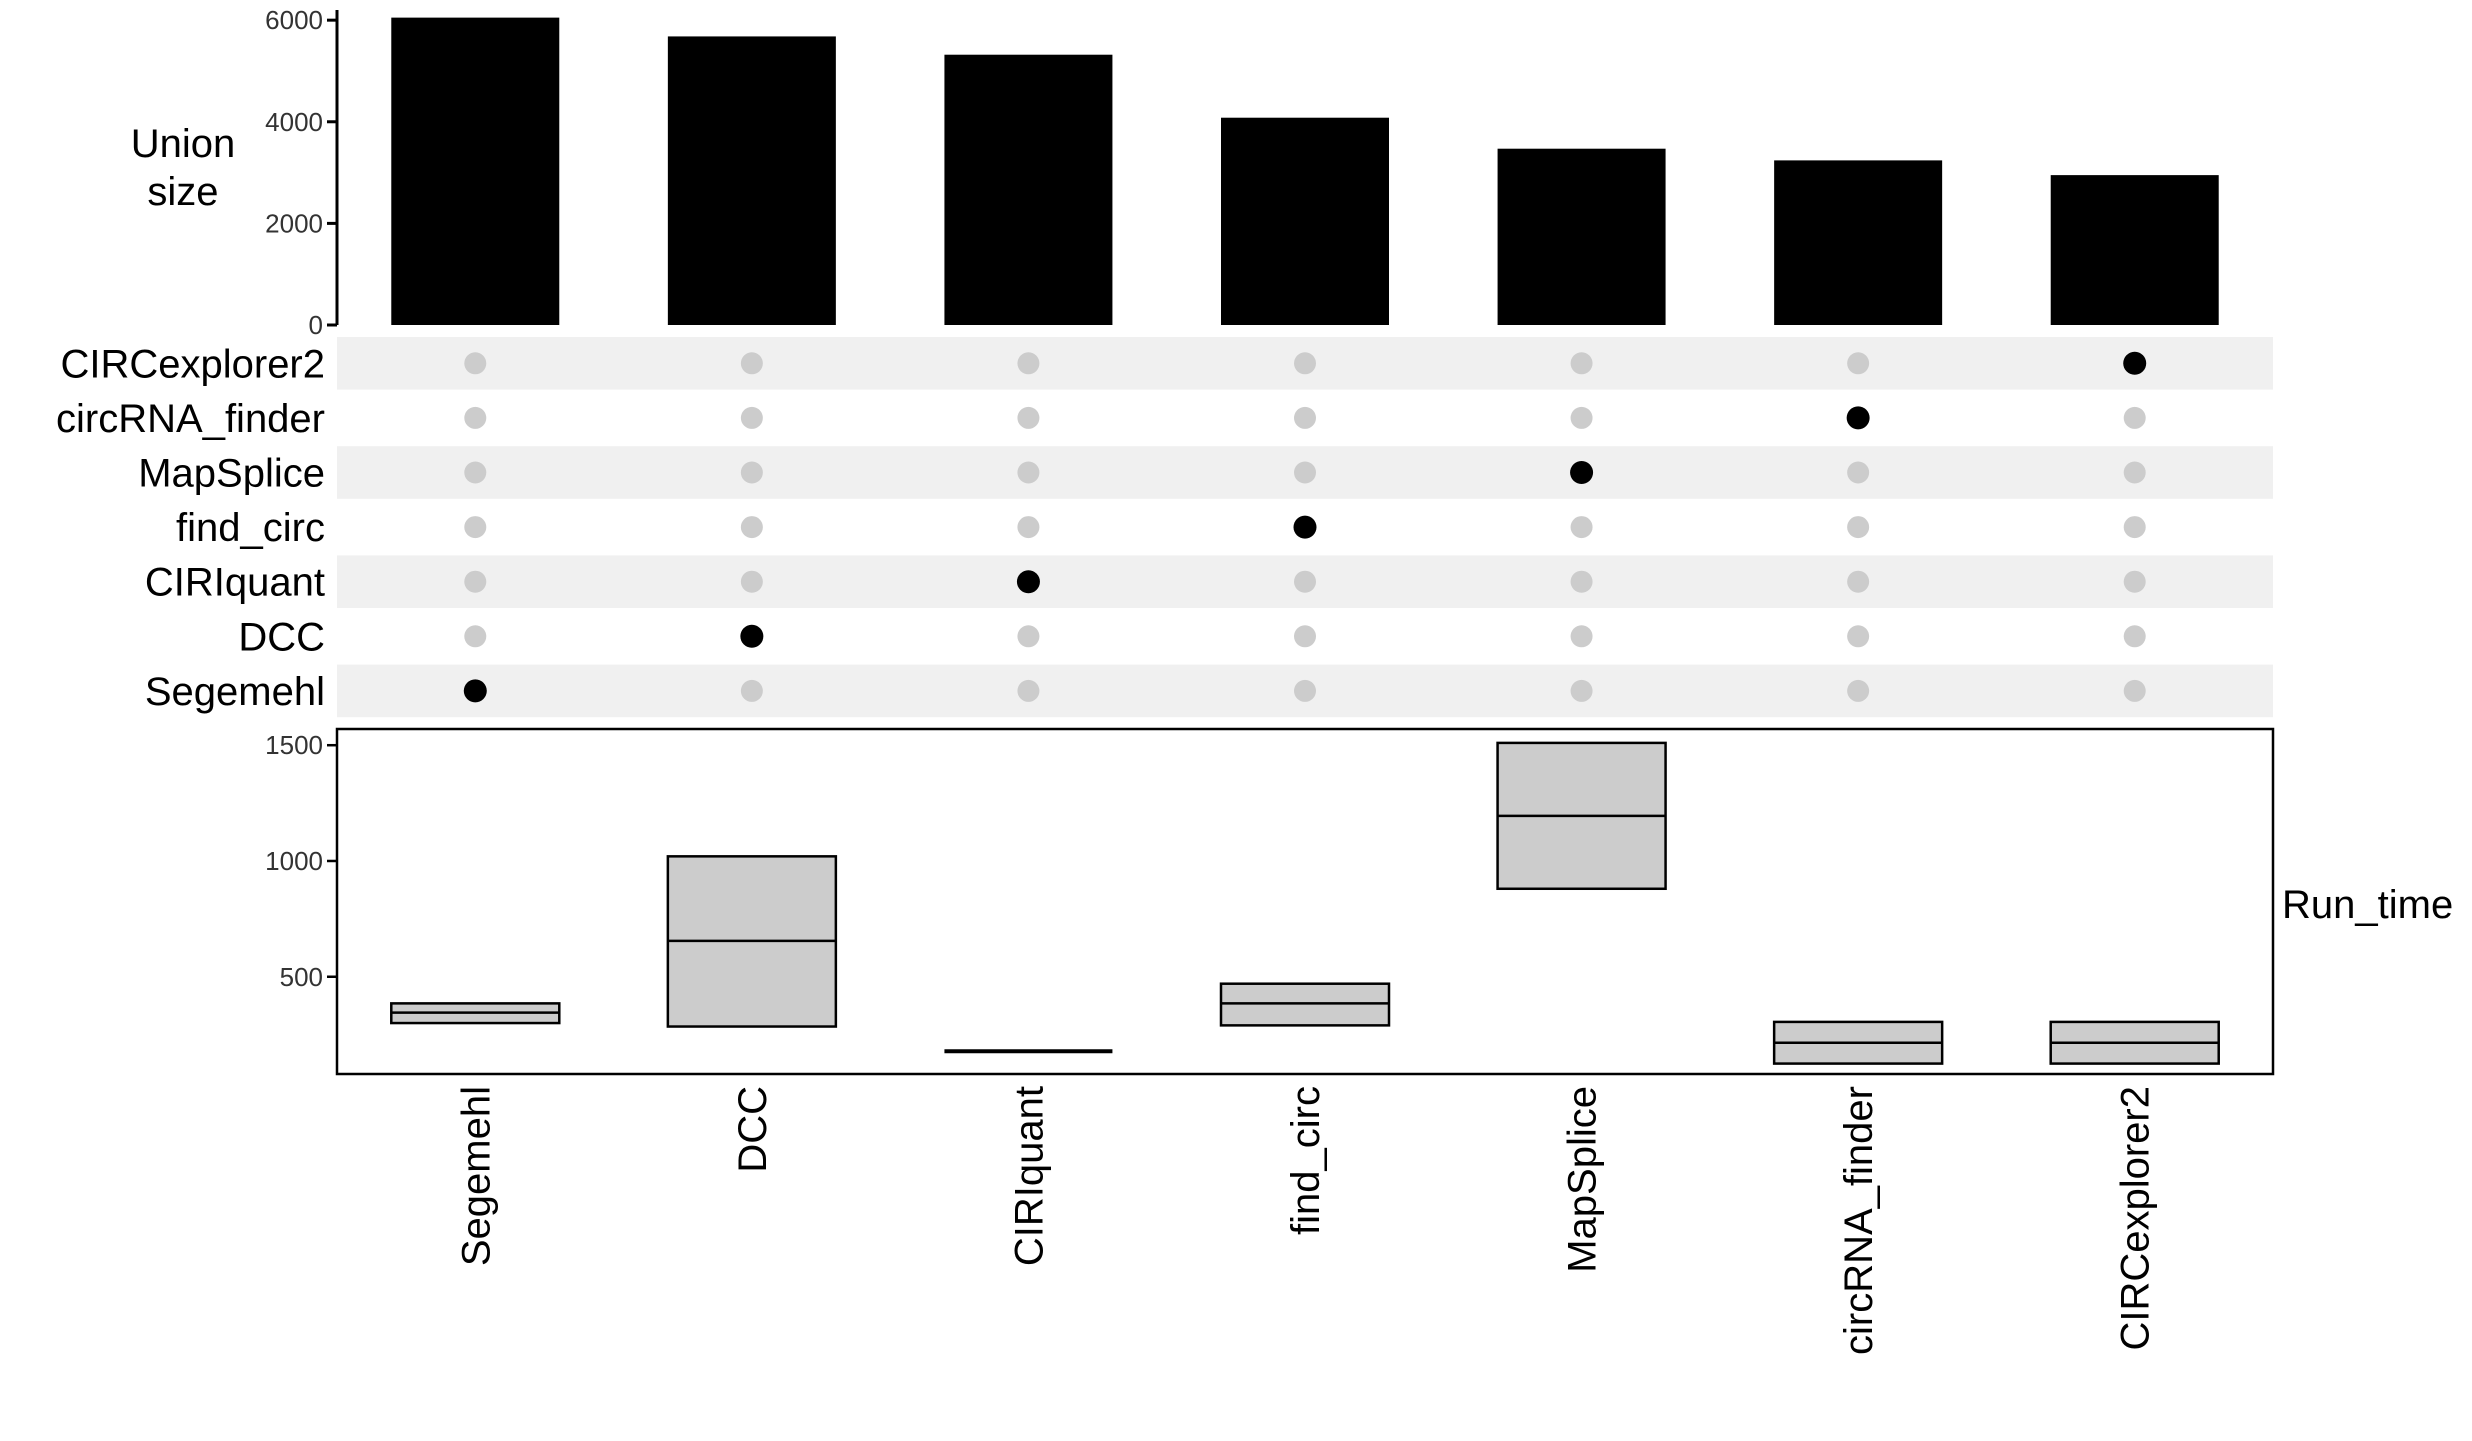  Describe the element at coordinates (1583, 1179) in the screenshot. I see `x-category-label: MapSplice` at that location.